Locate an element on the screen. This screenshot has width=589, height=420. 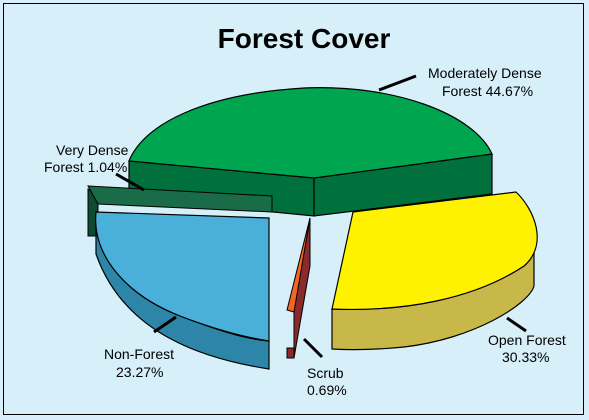
label-open-forest-line1: Open Forest is located at coordinates (527, 340).